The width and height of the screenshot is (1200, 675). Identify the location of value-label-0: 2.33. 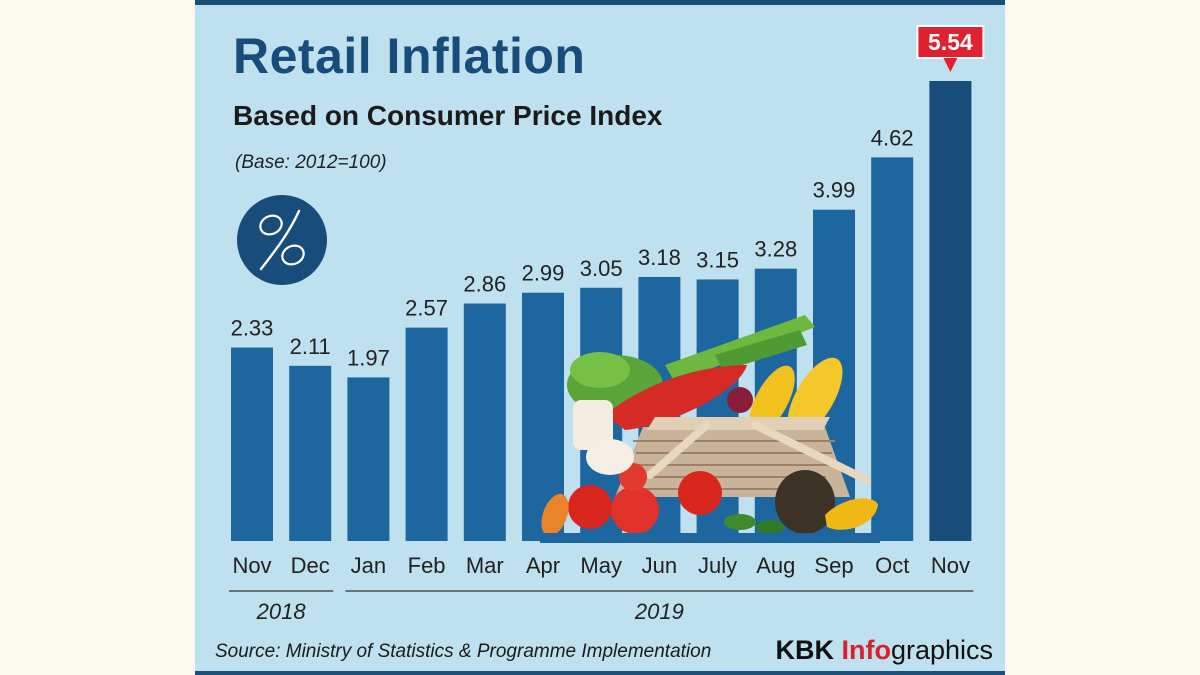
(252, 328).